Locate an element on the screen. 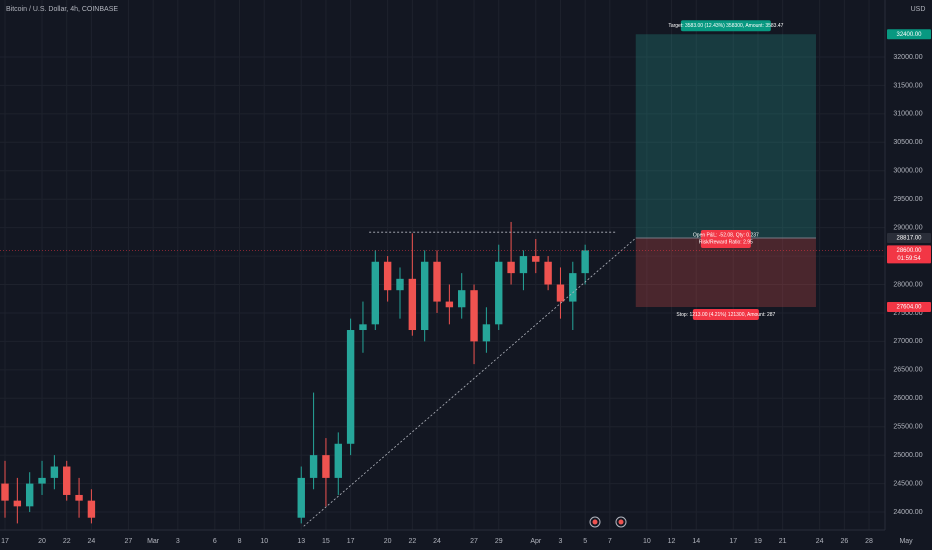 This screenshot has height=550, width=932. countdown-label: 01:59:54 is located at coordinates (909, 259).